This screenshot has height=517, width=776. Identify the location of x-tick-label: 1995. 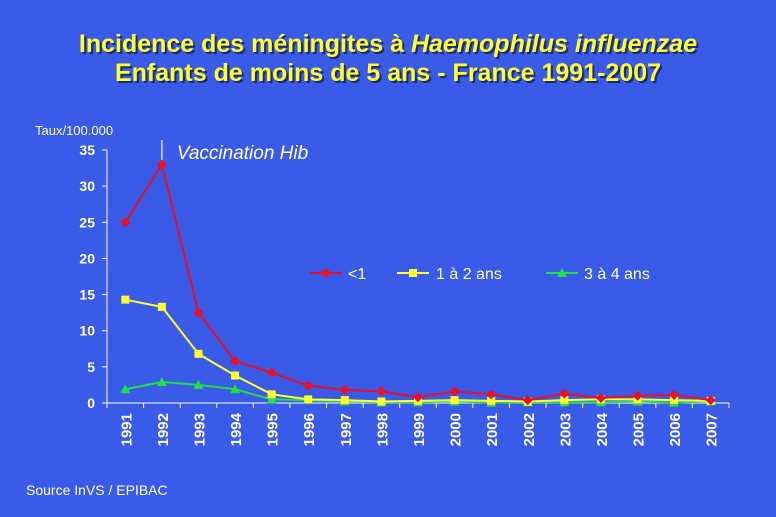
(273, 429).